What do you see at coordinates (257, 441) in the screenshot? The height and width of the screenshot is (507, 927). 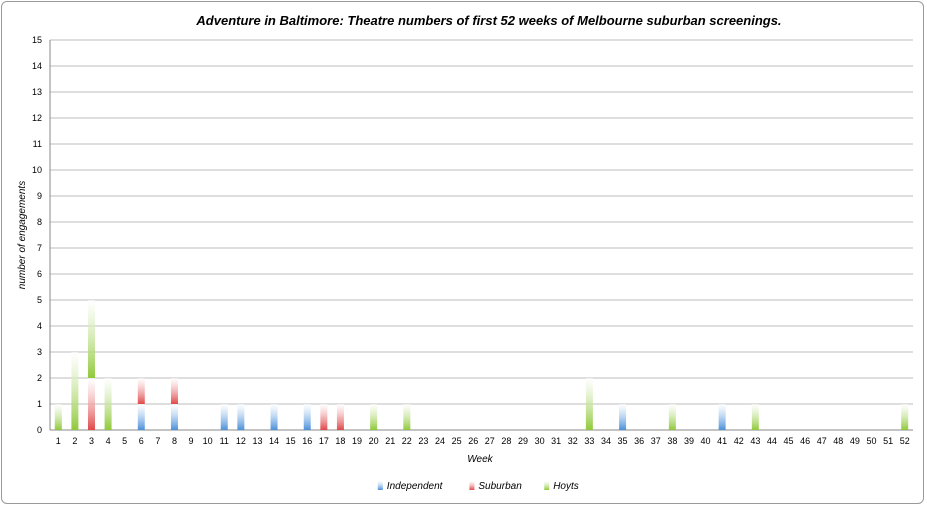 I see `x-tick-label: 13` at bounding box center [257, 441].